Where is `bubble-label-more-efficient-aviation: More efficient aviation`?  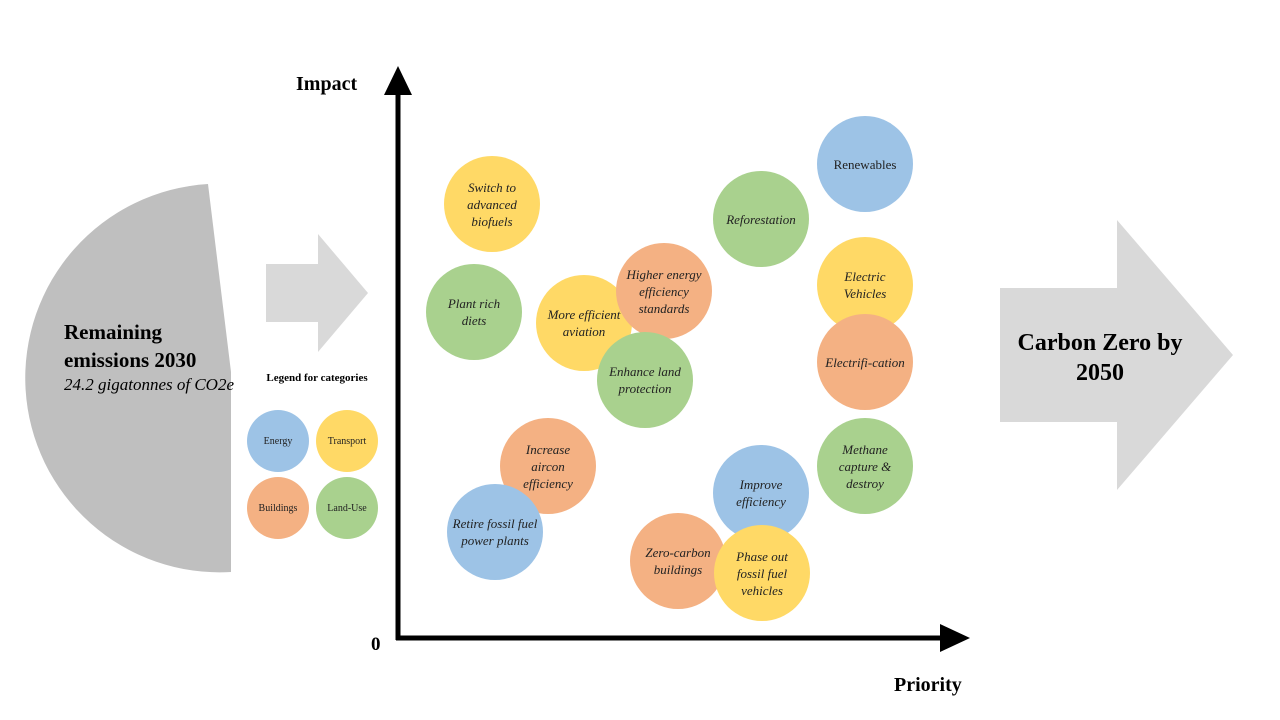
bubble-label-more-efficient-aviation: More efficient aviation is located at coordinates (584, 323).